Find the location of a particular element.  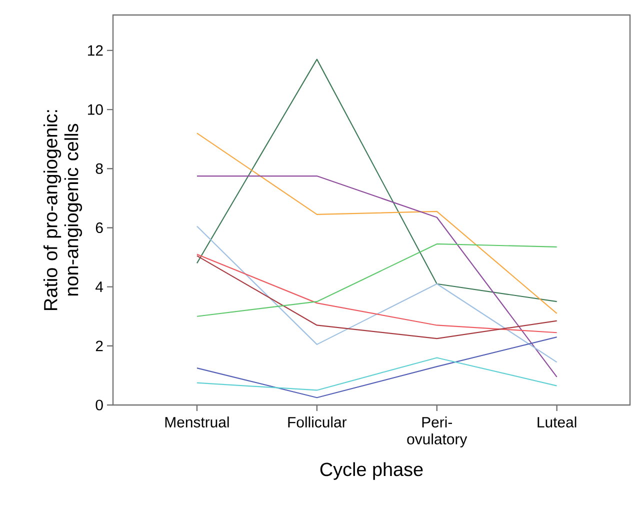

y-tick-label: 4 is located at coordinates (100, 287).